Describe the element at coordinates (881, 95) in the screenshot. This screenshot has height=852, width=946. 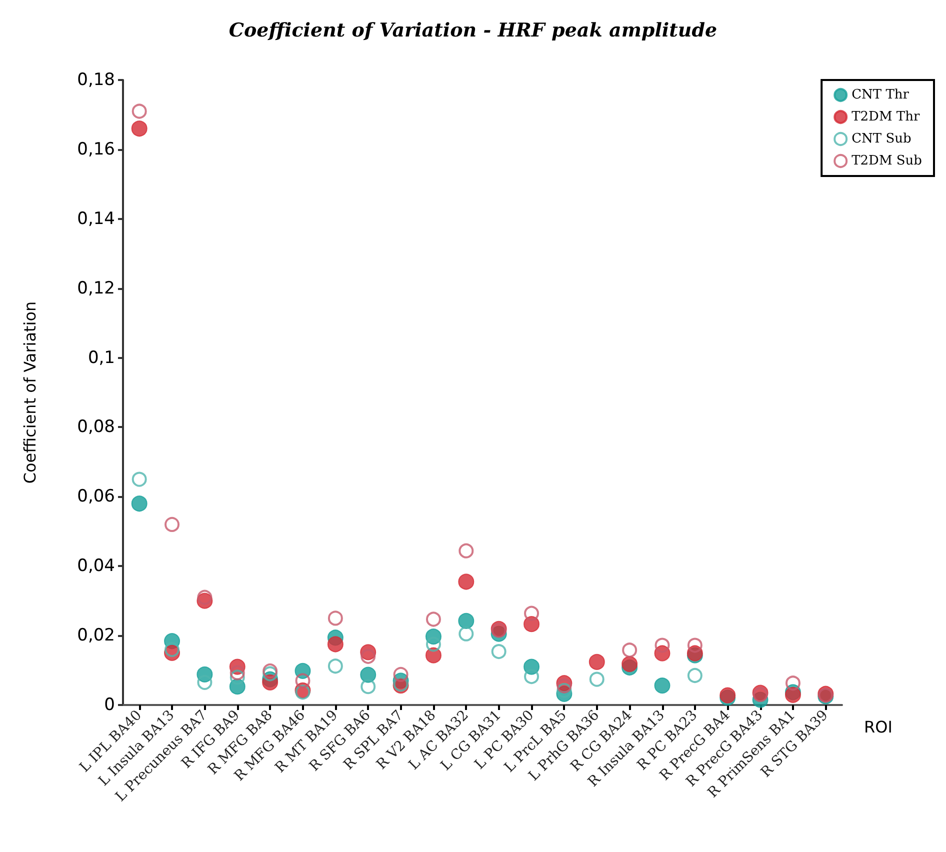
I see `legend-label: CNT Thr` at that location.